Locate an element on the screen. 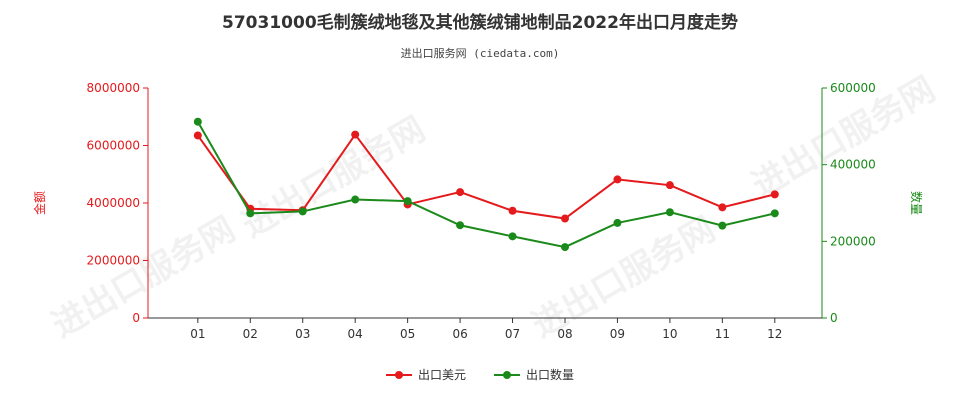 The width and height of the screenshot is (960, 400). x-tick-label: 11 is located at coordinates (722, 334).